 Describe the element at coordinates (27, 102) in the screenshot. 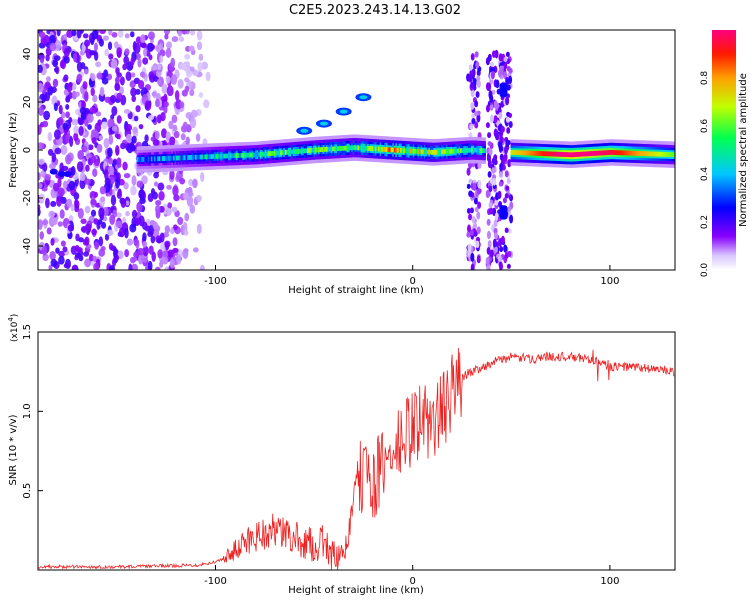

I see `y-tick-label: 20` at that location.